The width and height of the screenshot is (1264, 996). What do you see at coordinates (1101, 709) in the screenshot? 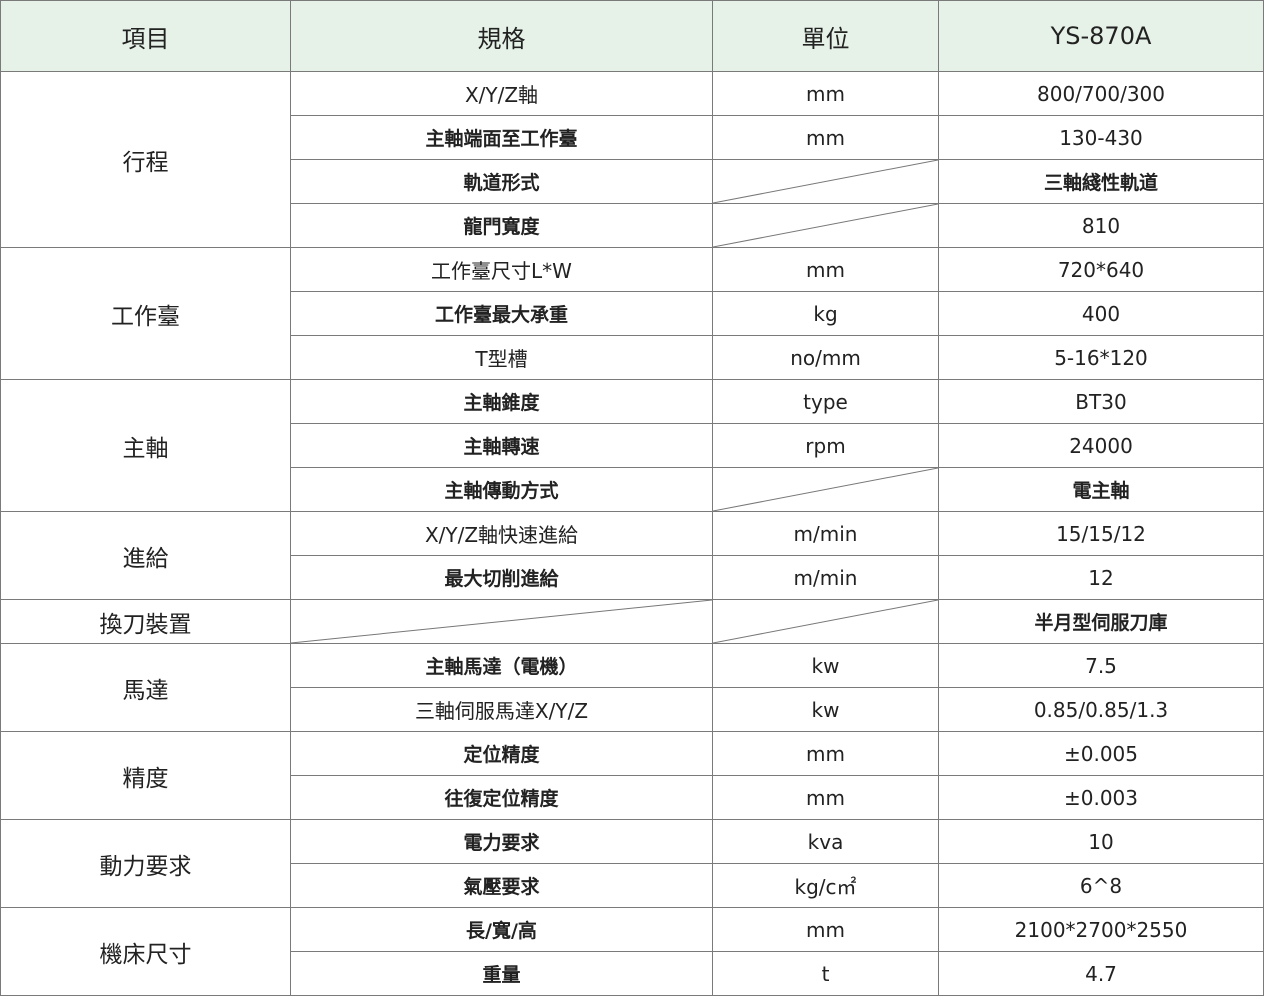
I see `value-cell: 0.85/0.85/1.3` at bounding box center [1101, 709].